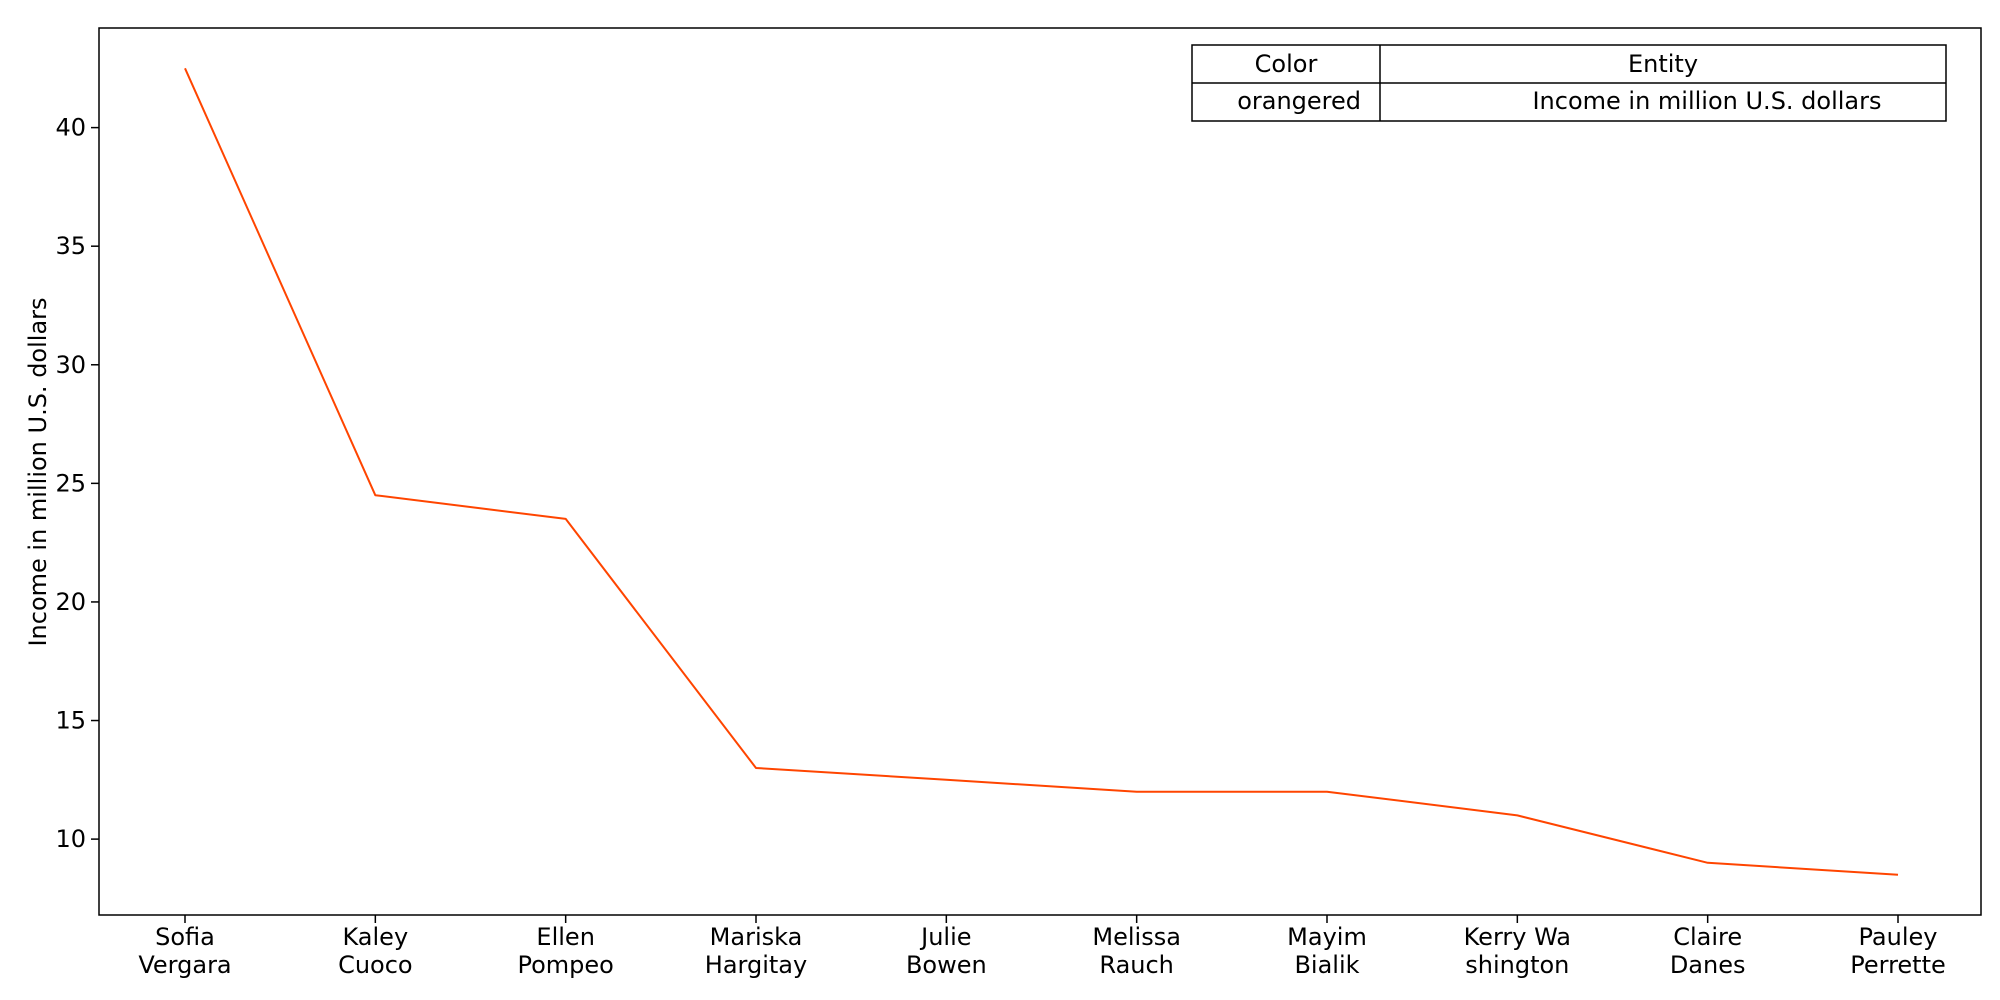  Describe the element at coordinates (1663, 64) in the screenshot. I see `legend-header-entity: Entity` at that location.